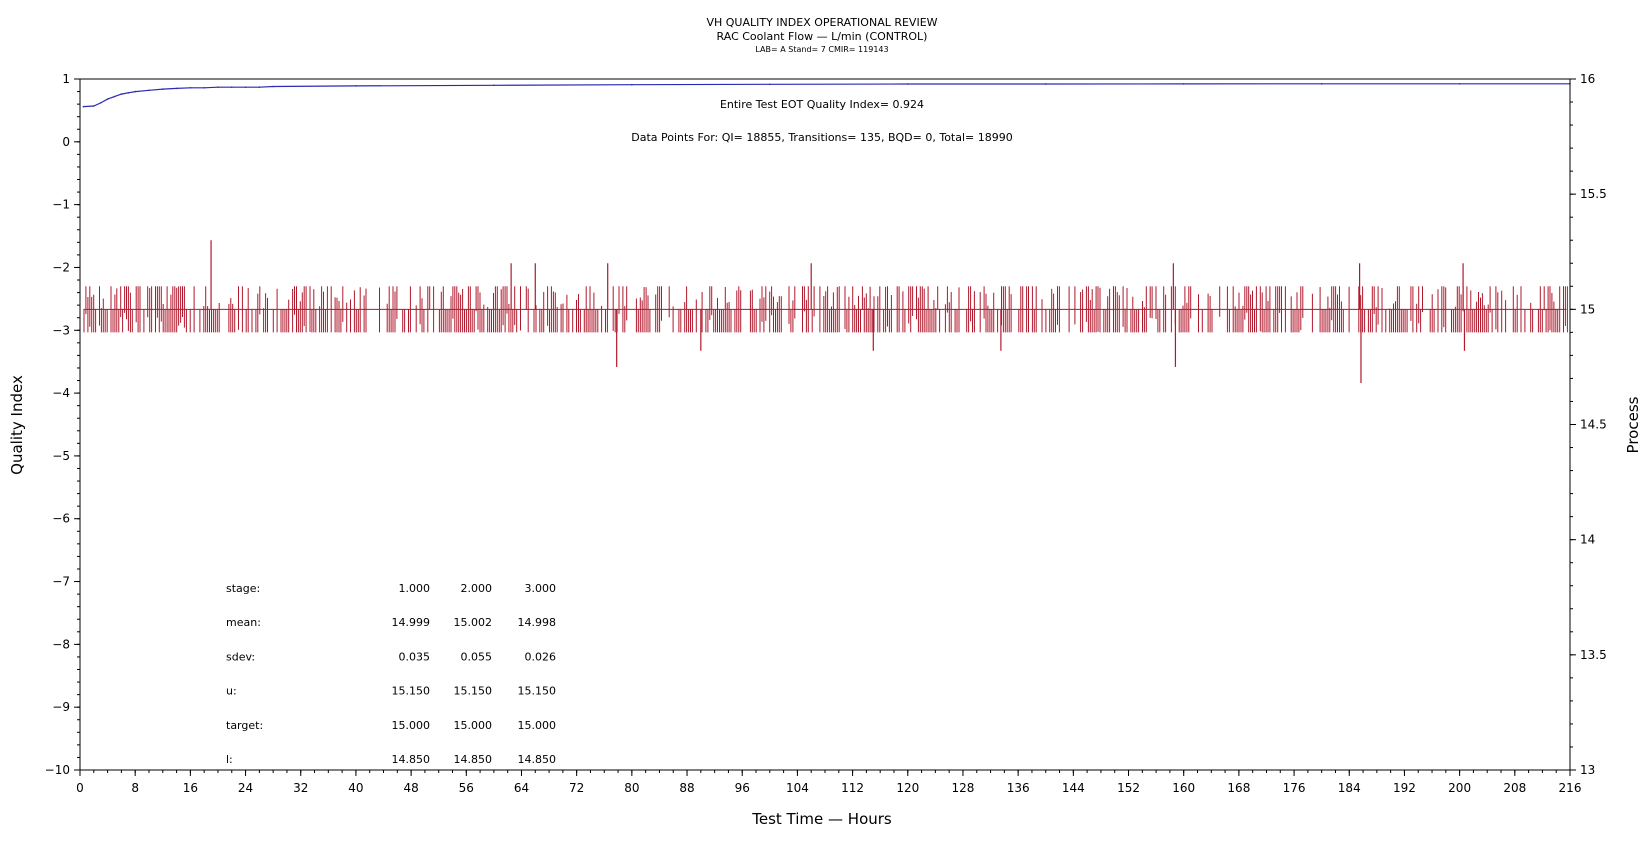 The width and height of the screenshot is (1648, 845). I want to click on y-right-tick-label: 14, so click(1587, 540).